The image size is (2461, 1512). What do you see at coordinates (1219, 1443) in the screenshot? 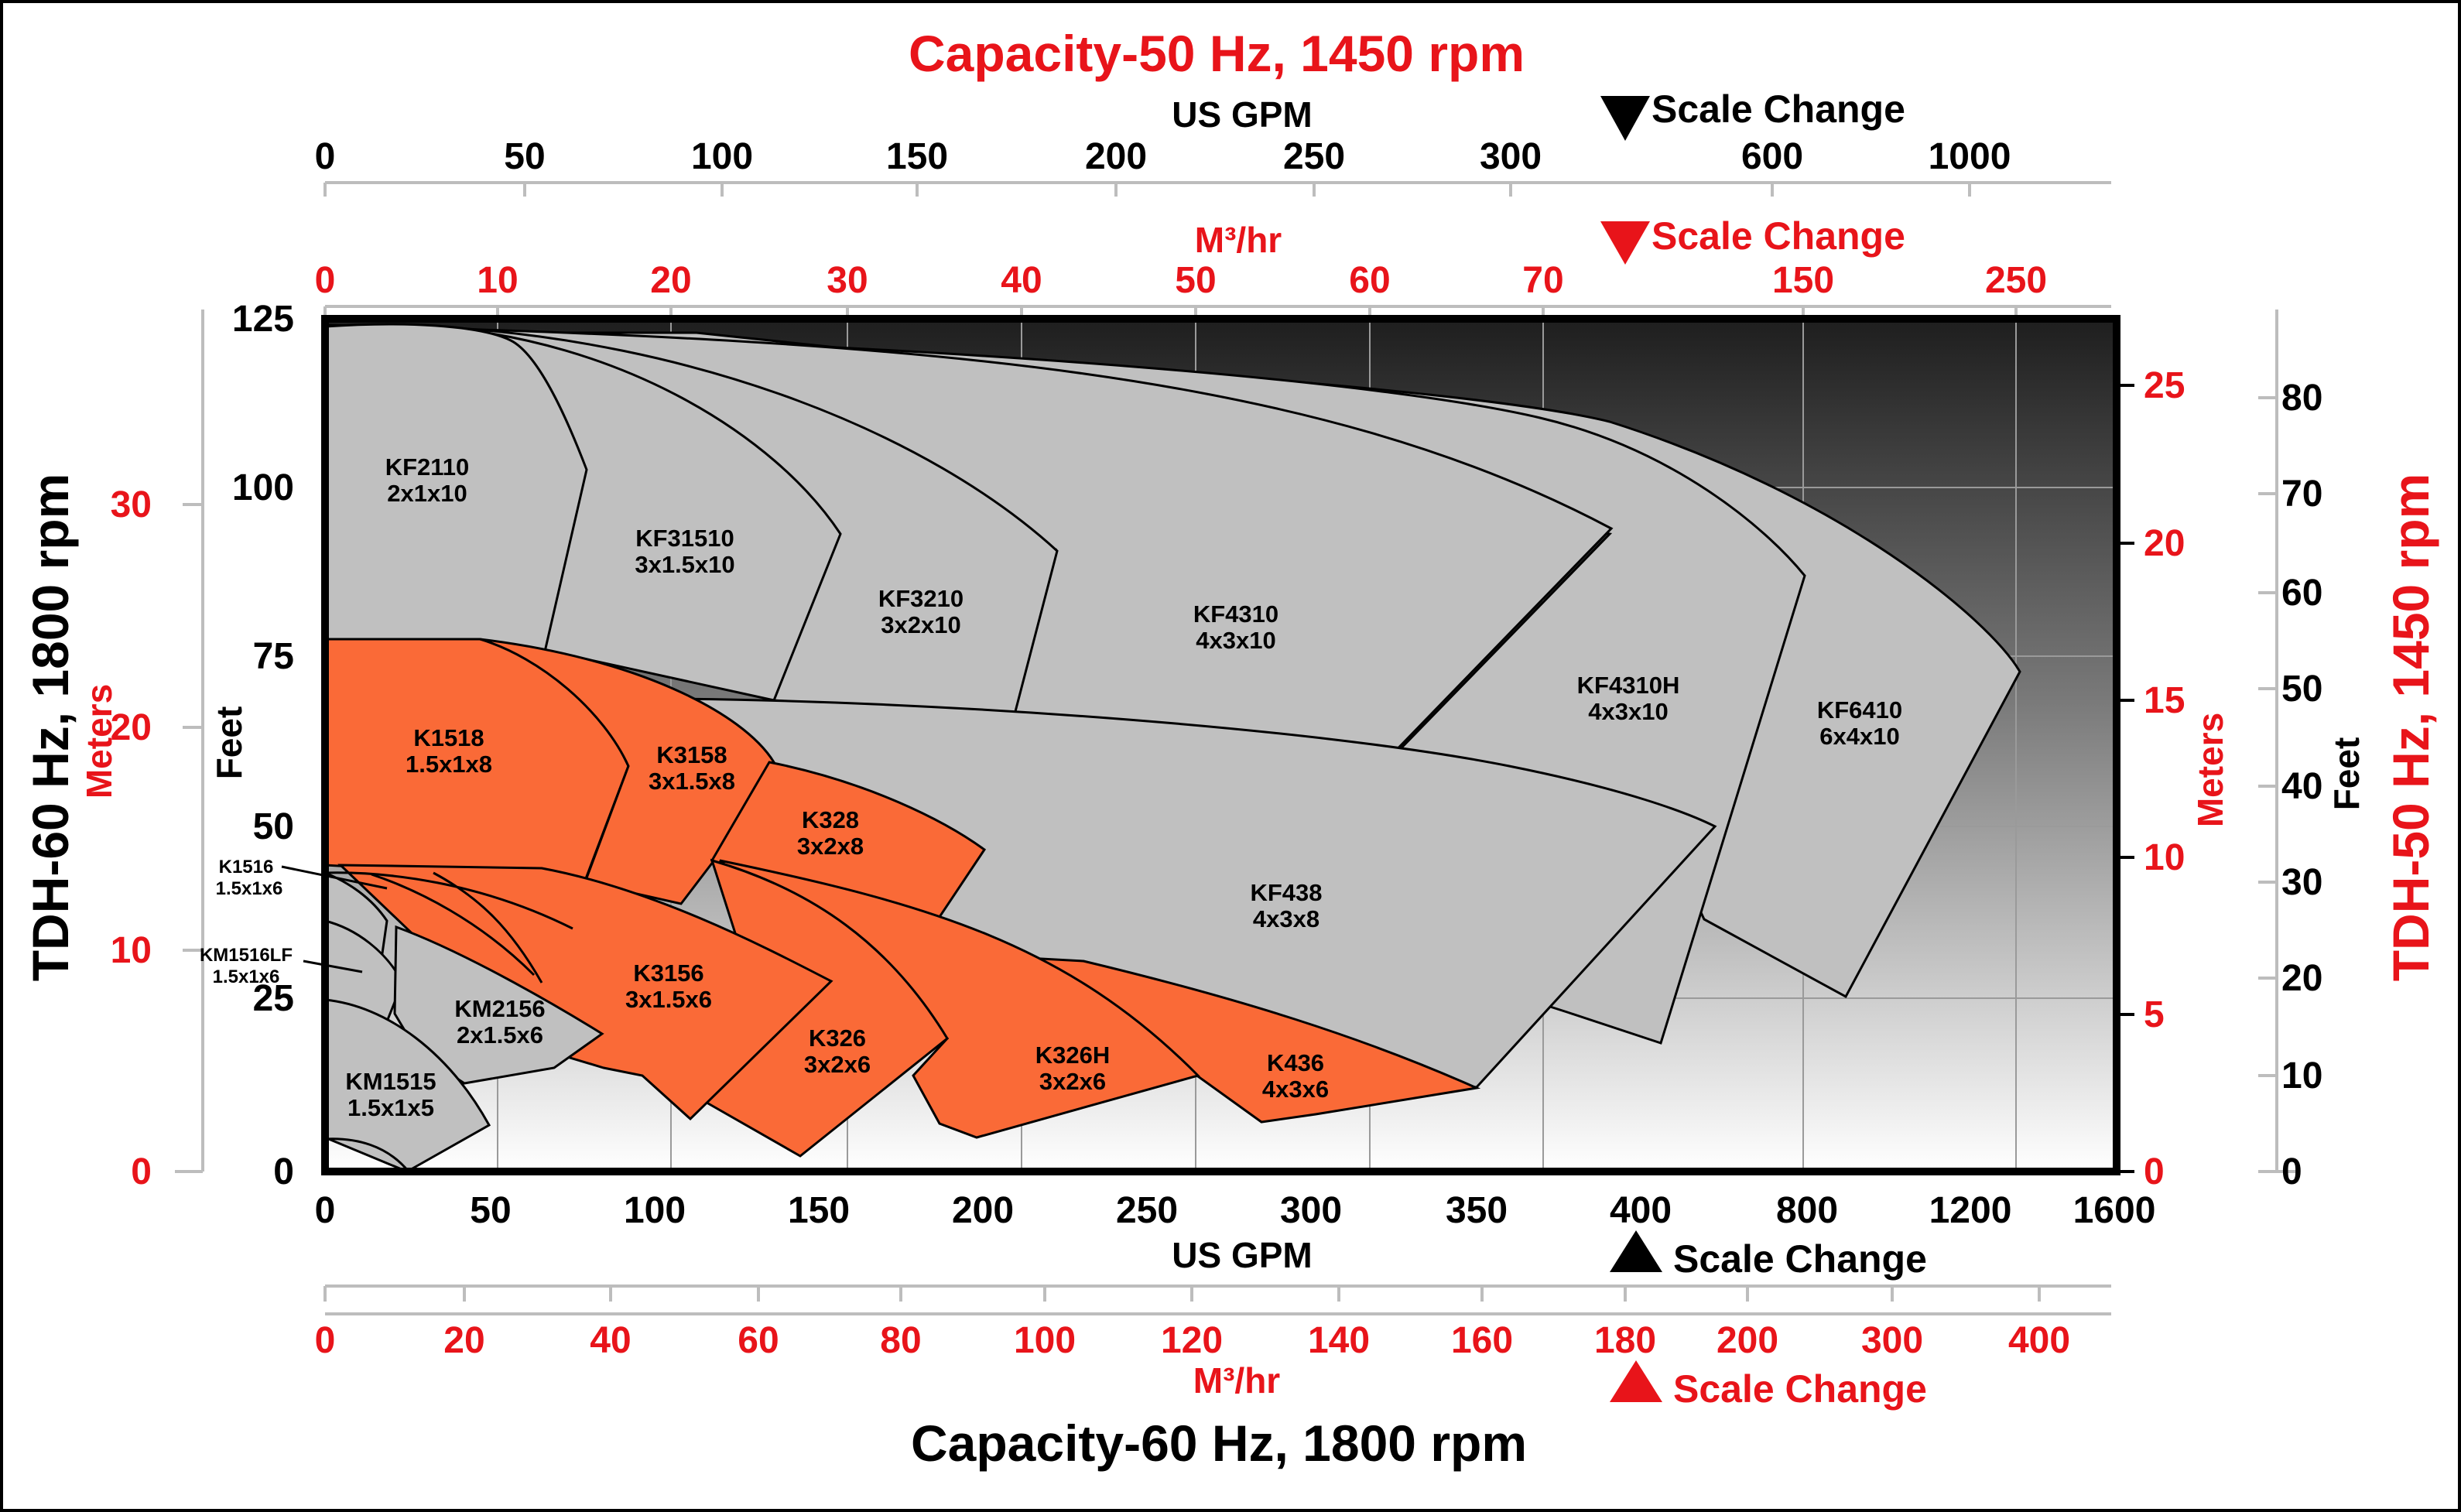
I see `title-bottom: Capacity-60 Hz, 1800 rpm` at bounding box center [1219, 1443].